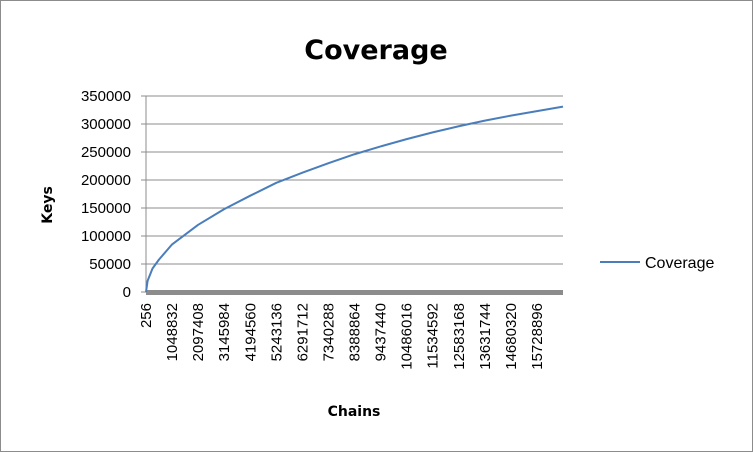  I want to click on x-tick-label: 12583168, so click(459, 336).